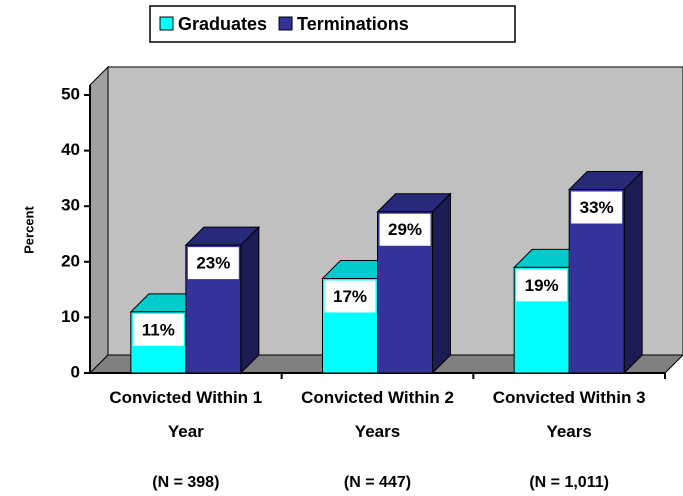 This screenshot has width=683, height=496. What do you see at coordinates (186, 482) in the screenshot?
I see `category-note: (N = 398)` at bounding box center [186, 482].